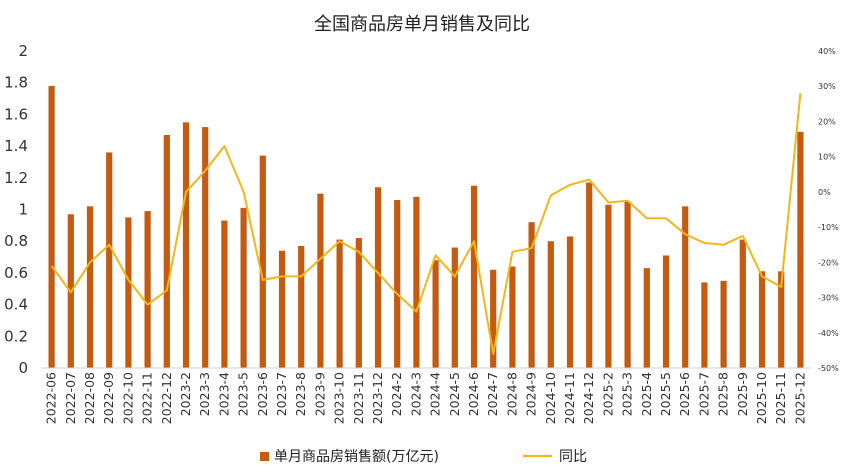 The width and height of the screenshot is (844, 475). I want to click on y-left-tick-label: 0.2, so click(16, 336).